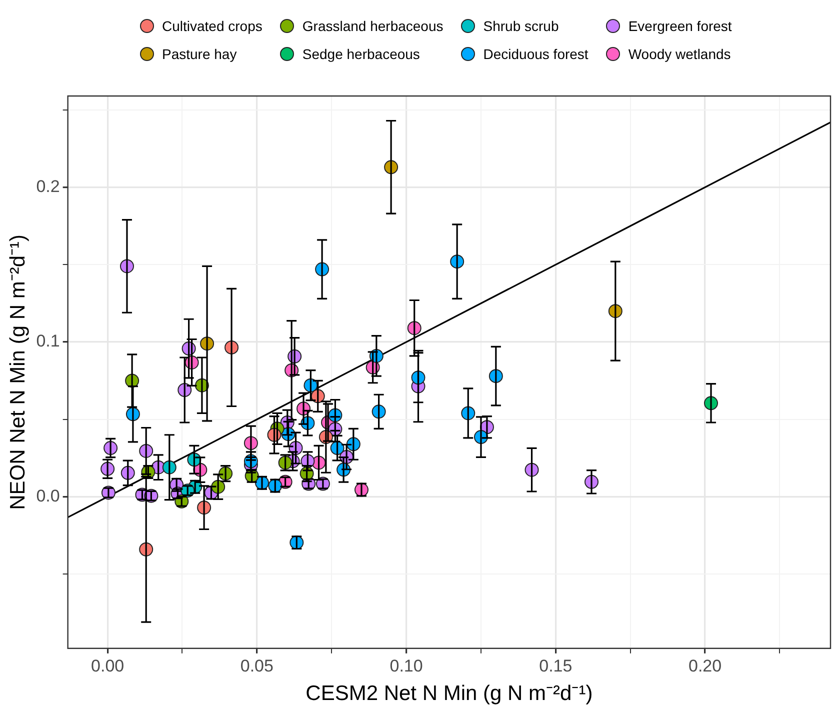  I want to click on y-axis-title: NEON Net N Min (g N m⁻²d⁻¹), so click(18, 372).